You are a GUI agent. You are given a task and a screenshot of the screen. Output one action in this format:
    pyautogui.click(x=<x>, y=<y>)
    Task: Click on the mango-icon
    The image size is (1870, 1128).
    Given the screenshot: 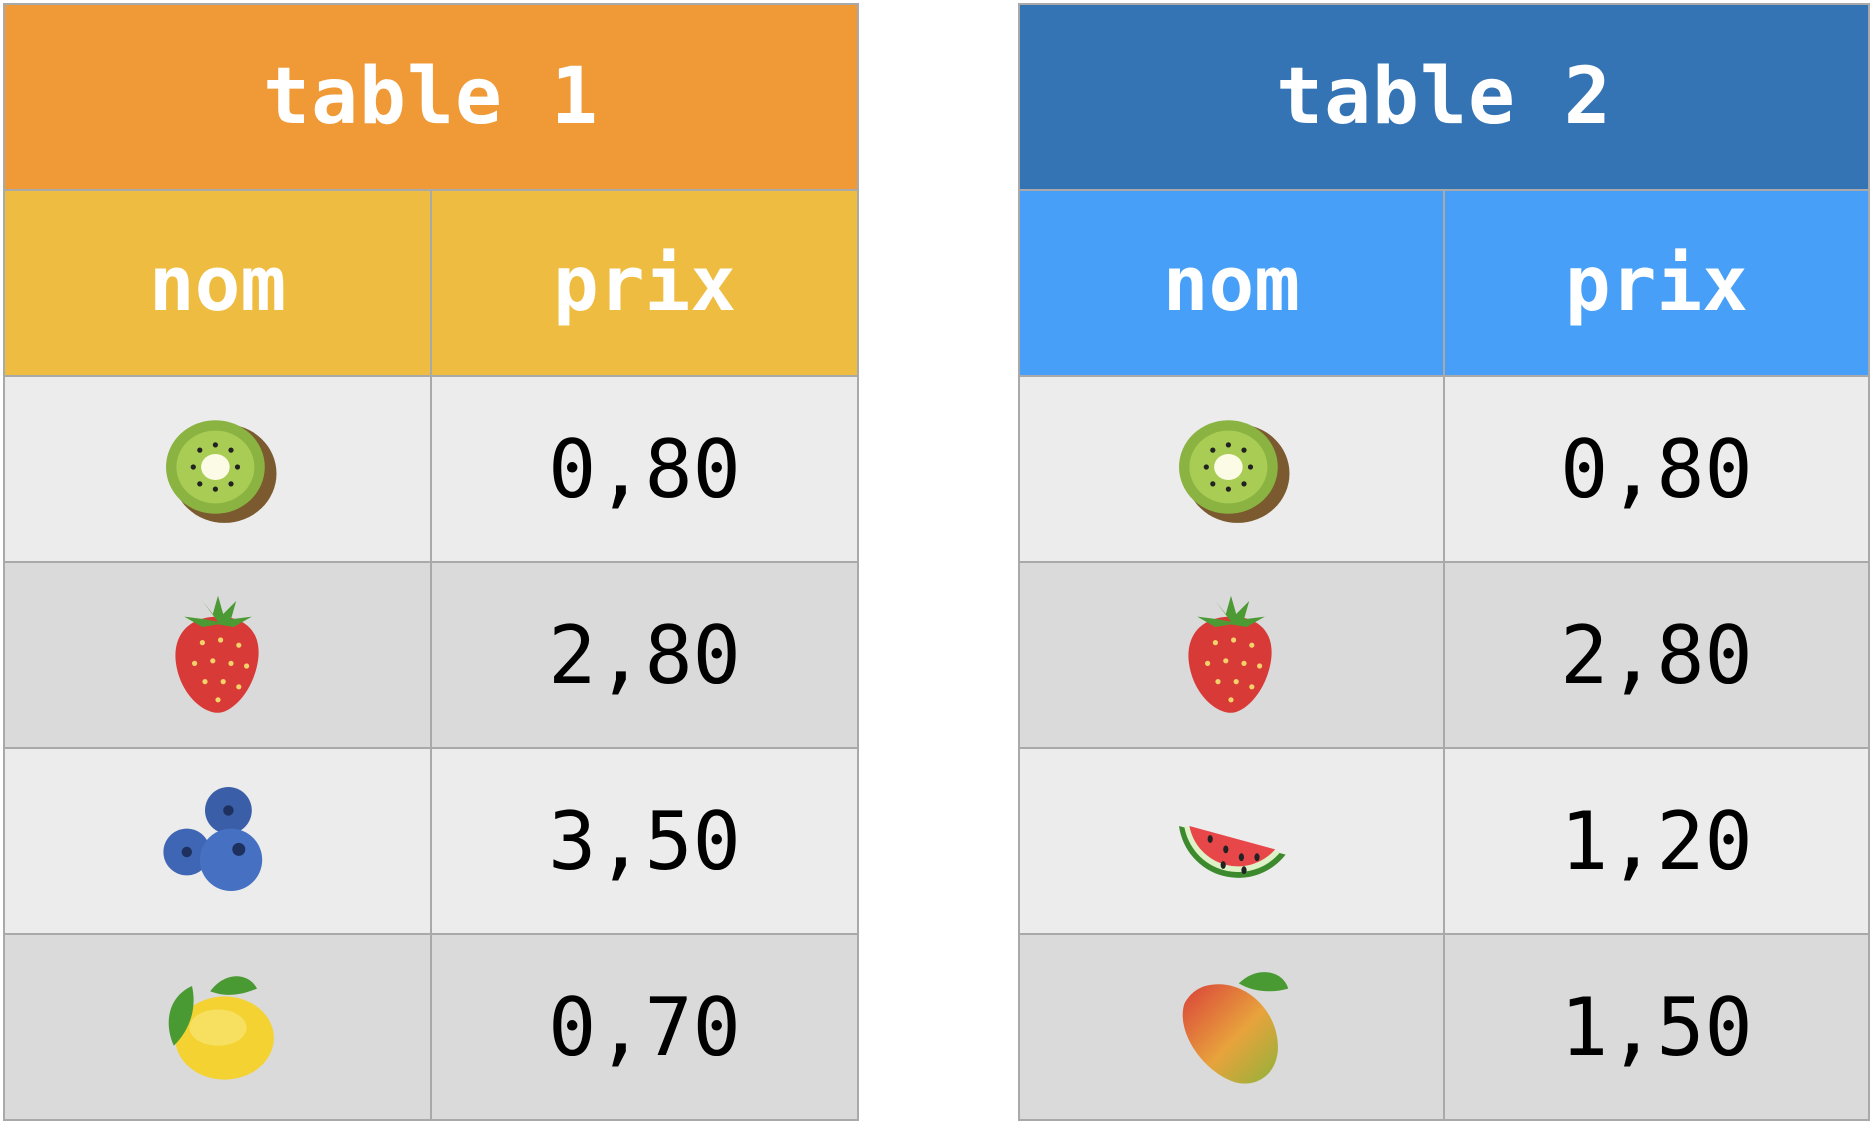 What is the action you would take?
    pyautogui.click(x=1236, y=1028)
    